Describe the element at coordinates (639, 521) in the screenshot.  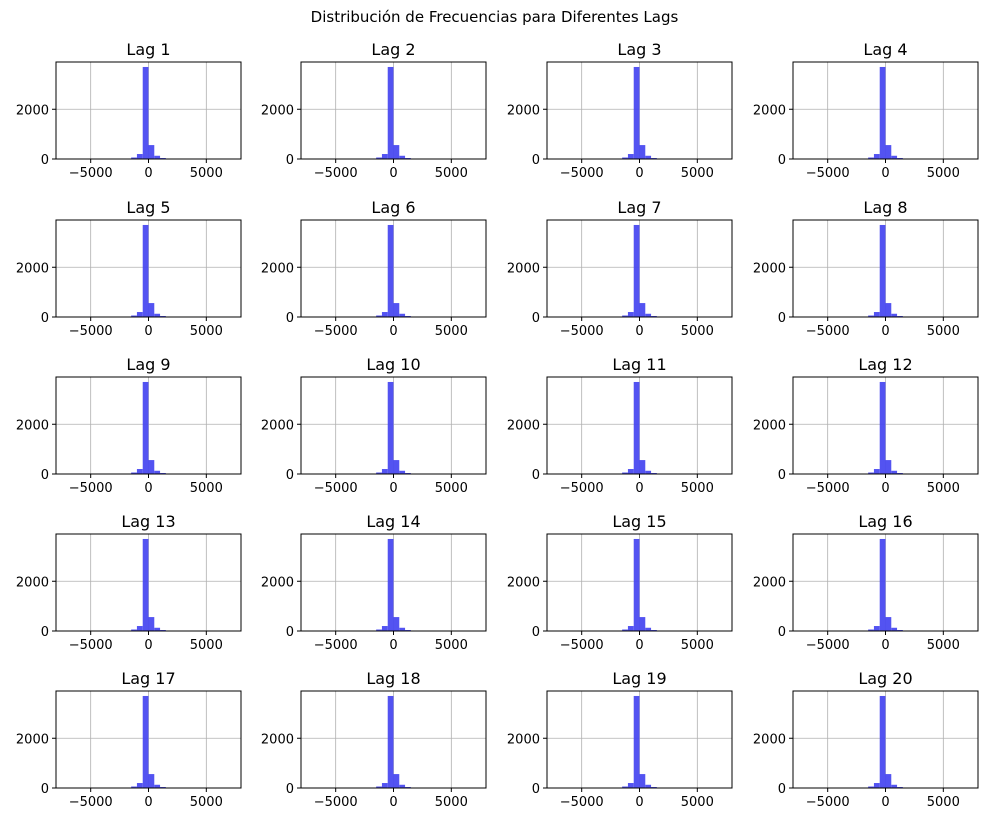
I see `panel-title: Lag 15` at that location.